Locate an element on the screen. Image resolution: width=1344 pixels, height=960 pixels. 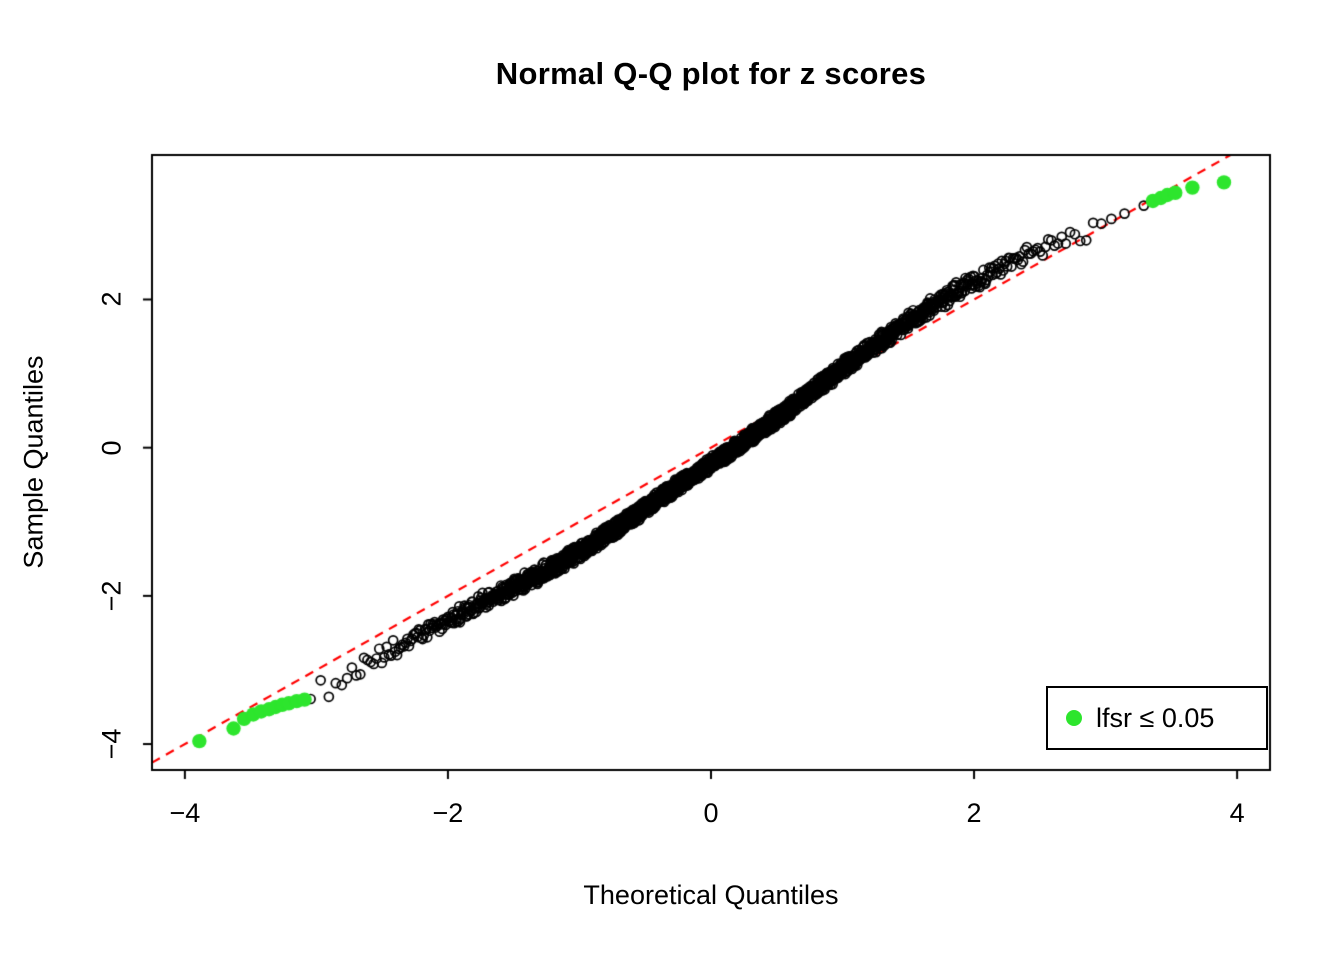
legend-marker-icon is located at coordinates (1074, 718).